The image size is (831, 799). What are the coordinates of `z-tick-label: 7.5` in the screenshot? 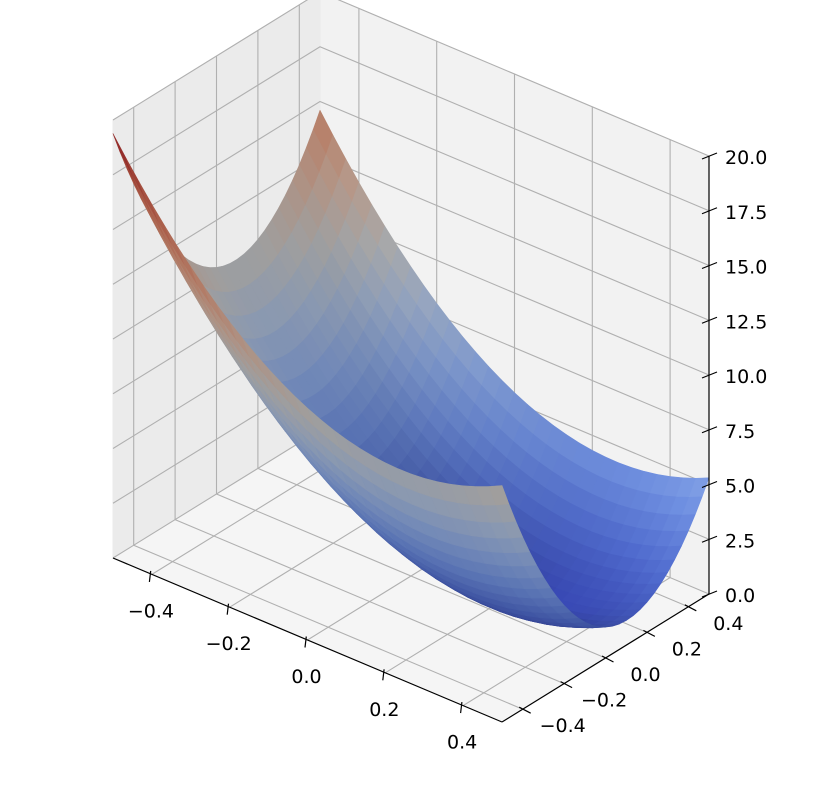 It's located at (740, 432).